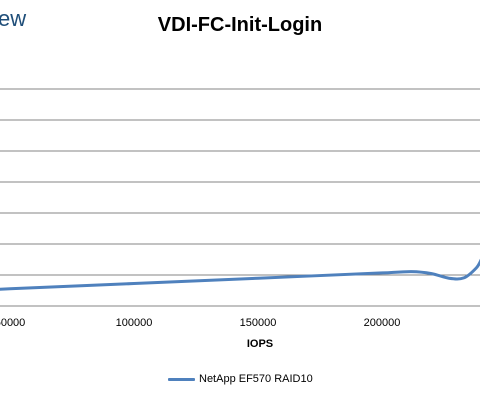 The image size is (480, 401). What do you see at coordinates (256, 379) in the screenshot?
I see `legend-label: NetApp EF570 RAID10` at bounding box center [256, 379].